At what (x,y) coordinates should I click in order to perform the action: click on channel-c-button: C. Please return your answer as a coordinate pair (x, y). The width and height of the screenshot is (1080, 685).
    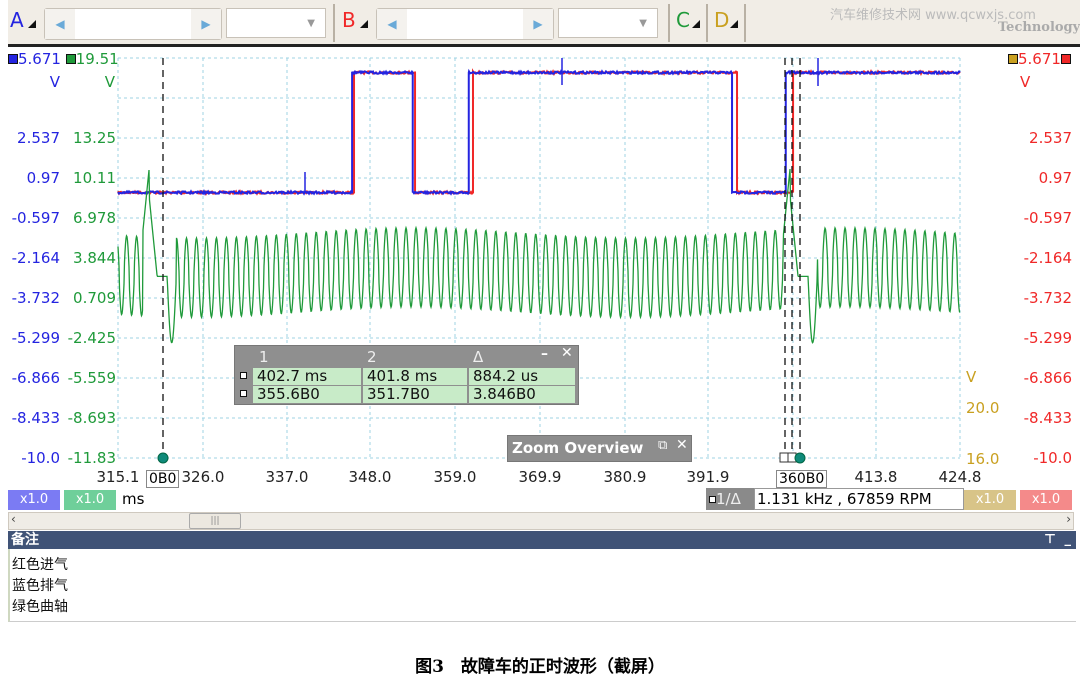
    Looking at the image, I should click on (683, 20).